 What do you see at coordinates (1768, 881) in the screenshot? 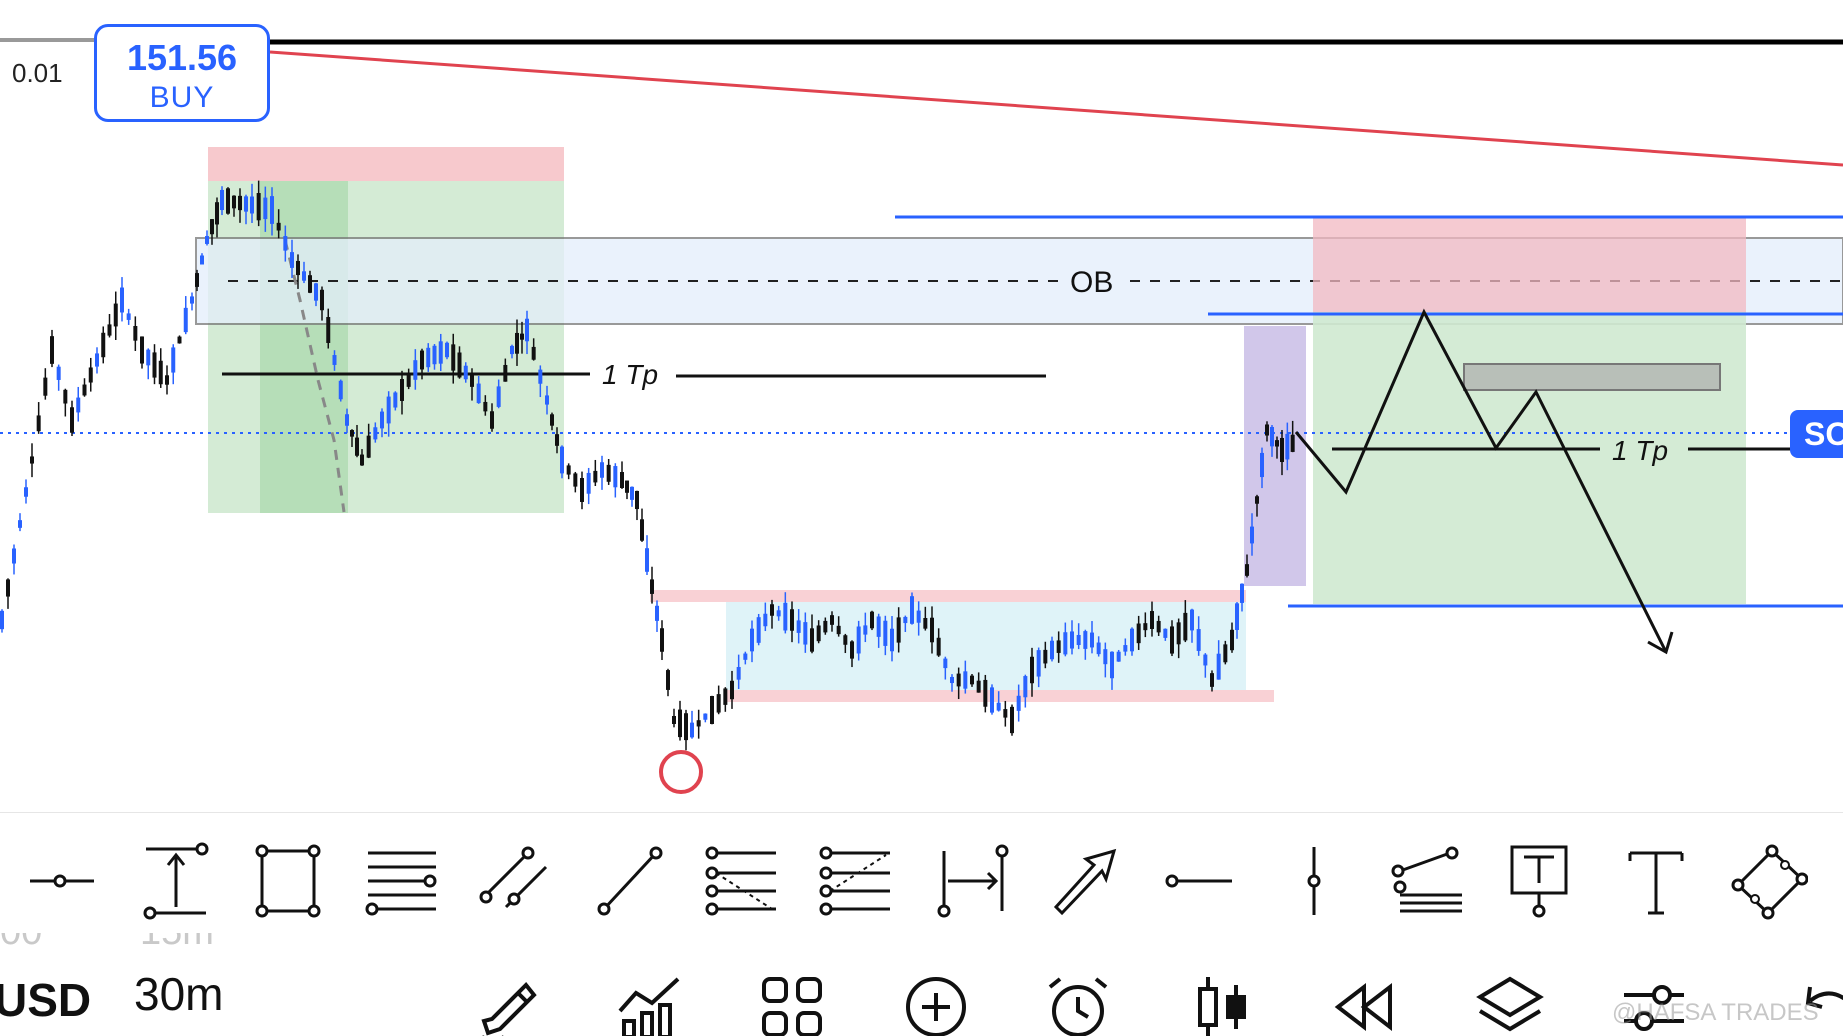
I see `rotated-rectangle-icon` at bounding box center [1768, 881].